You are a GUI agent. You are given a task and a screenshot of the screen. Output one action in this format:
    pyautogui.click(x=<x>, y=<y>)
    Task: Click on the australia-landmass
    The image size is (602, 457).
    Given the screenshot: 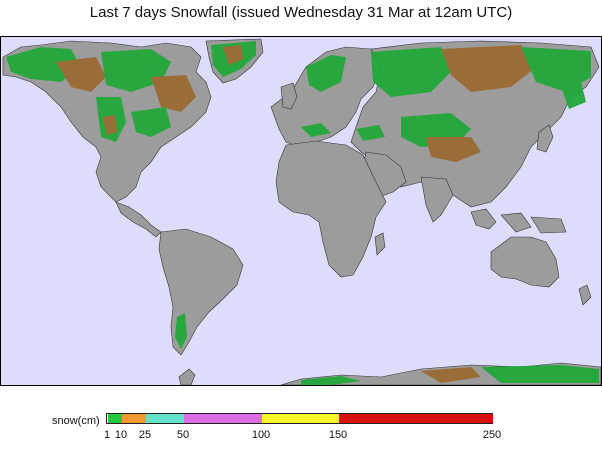 What is the action you would take?
    pyautogui.click(x=525, y=262)
    